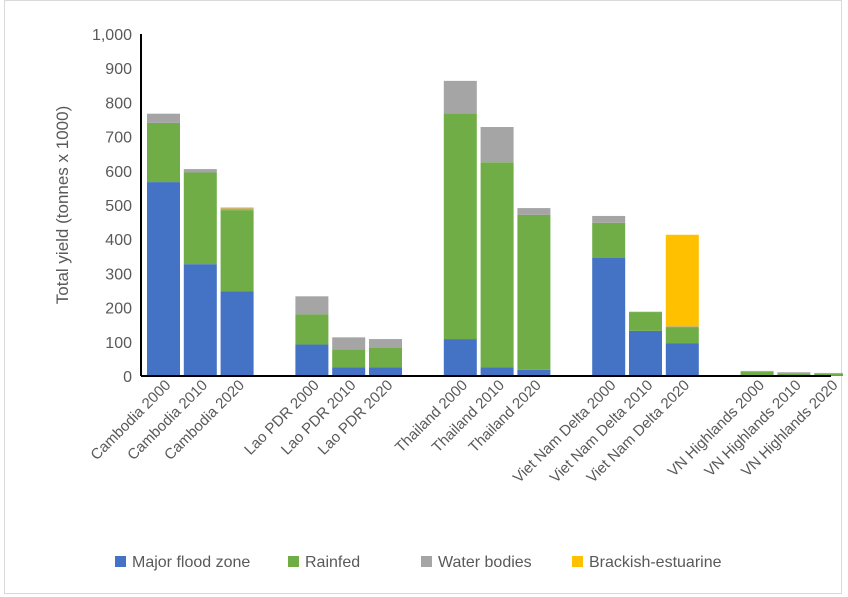  I want to click on y-tick-label: 900, so click(118, 69).